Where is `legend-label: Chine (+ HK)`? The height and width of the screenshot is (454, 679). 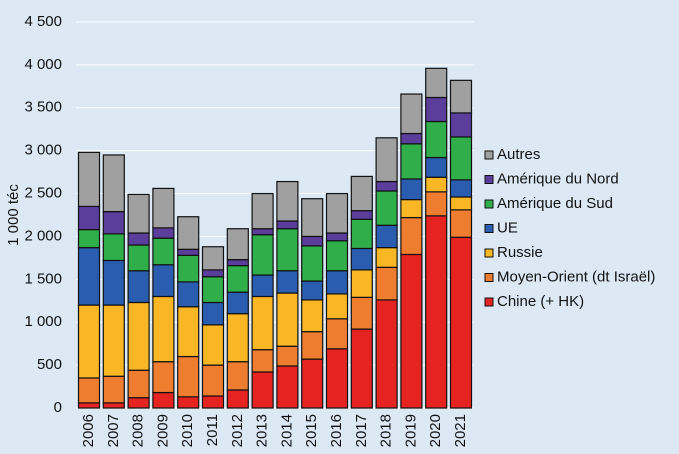 legend-label: Chine (+ HK) is located at coordinates (540, 301).